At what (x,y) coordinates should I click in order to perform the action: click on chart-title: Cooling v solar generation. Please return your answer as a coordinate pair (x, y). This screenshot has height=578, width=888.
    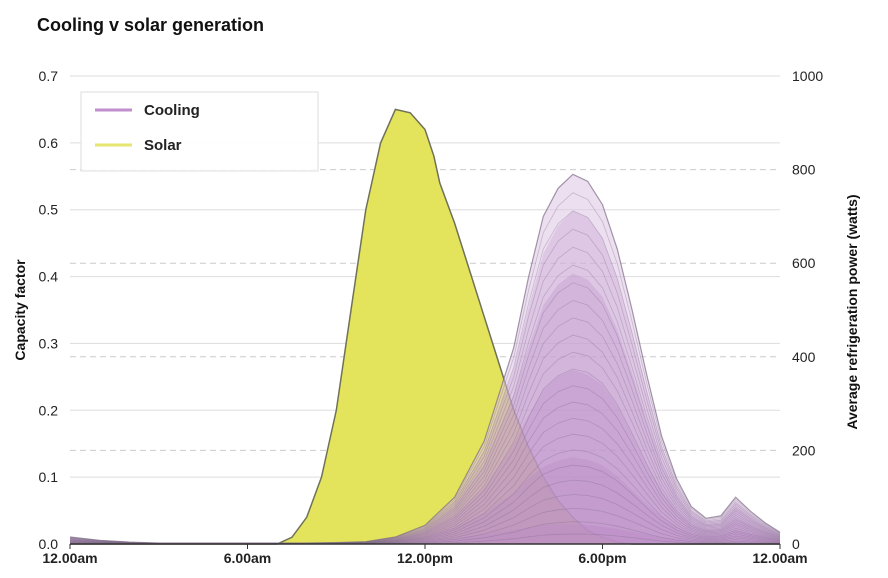
    Looking at the image, I should click on (150, 25).